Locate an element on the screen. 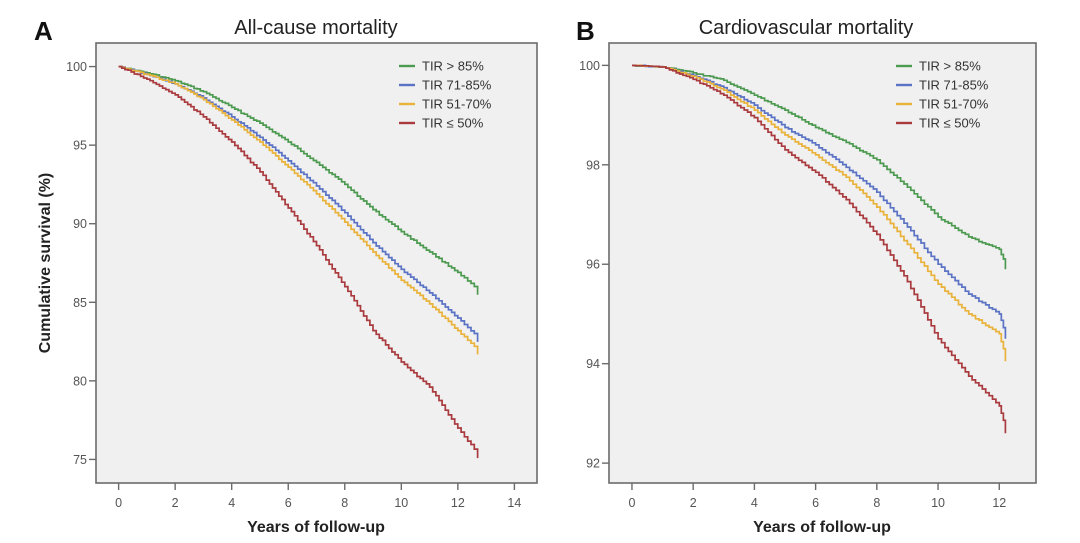  panel-a-title: All-cause mortality is located at coordinates (315, 28).